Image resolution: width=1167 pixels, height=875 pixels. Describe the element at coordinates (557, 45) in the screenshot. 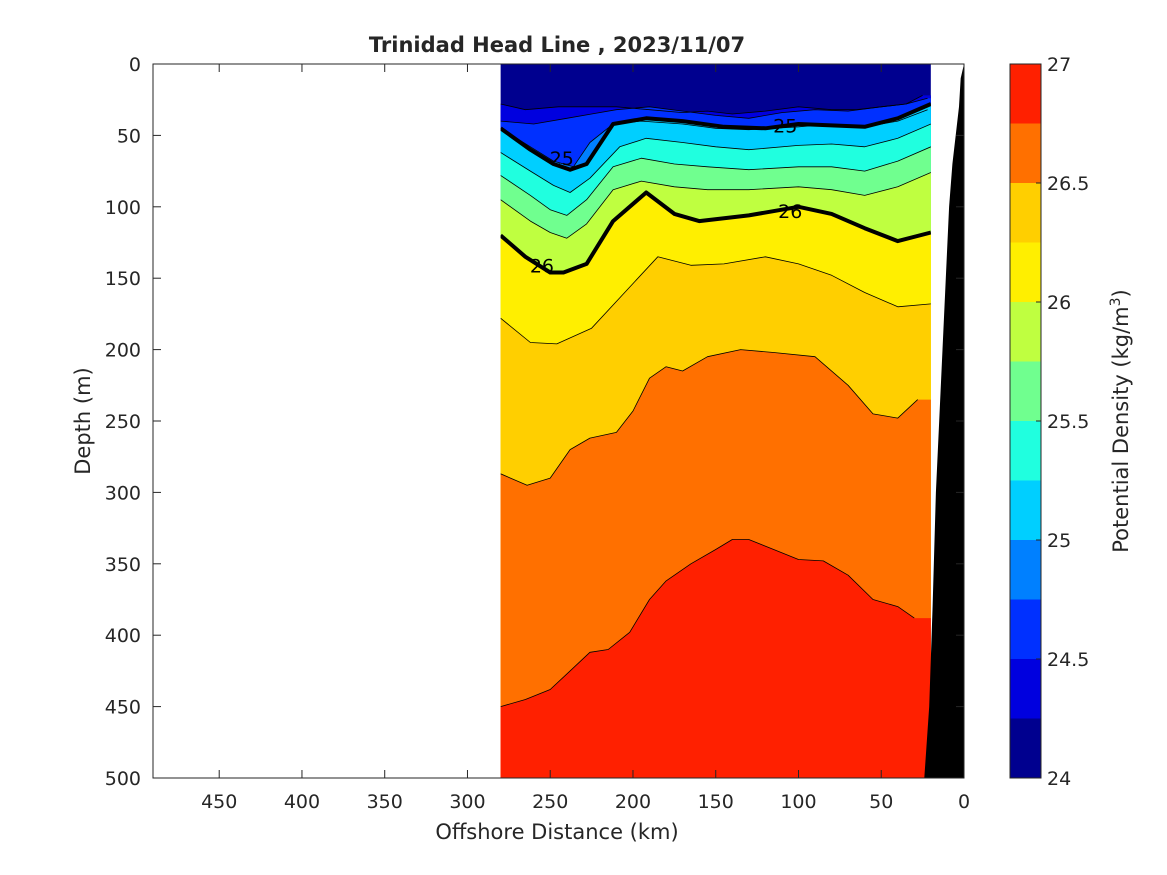

I see `chart-title: Trinidad Head Line , 2023/11/07` at that location.